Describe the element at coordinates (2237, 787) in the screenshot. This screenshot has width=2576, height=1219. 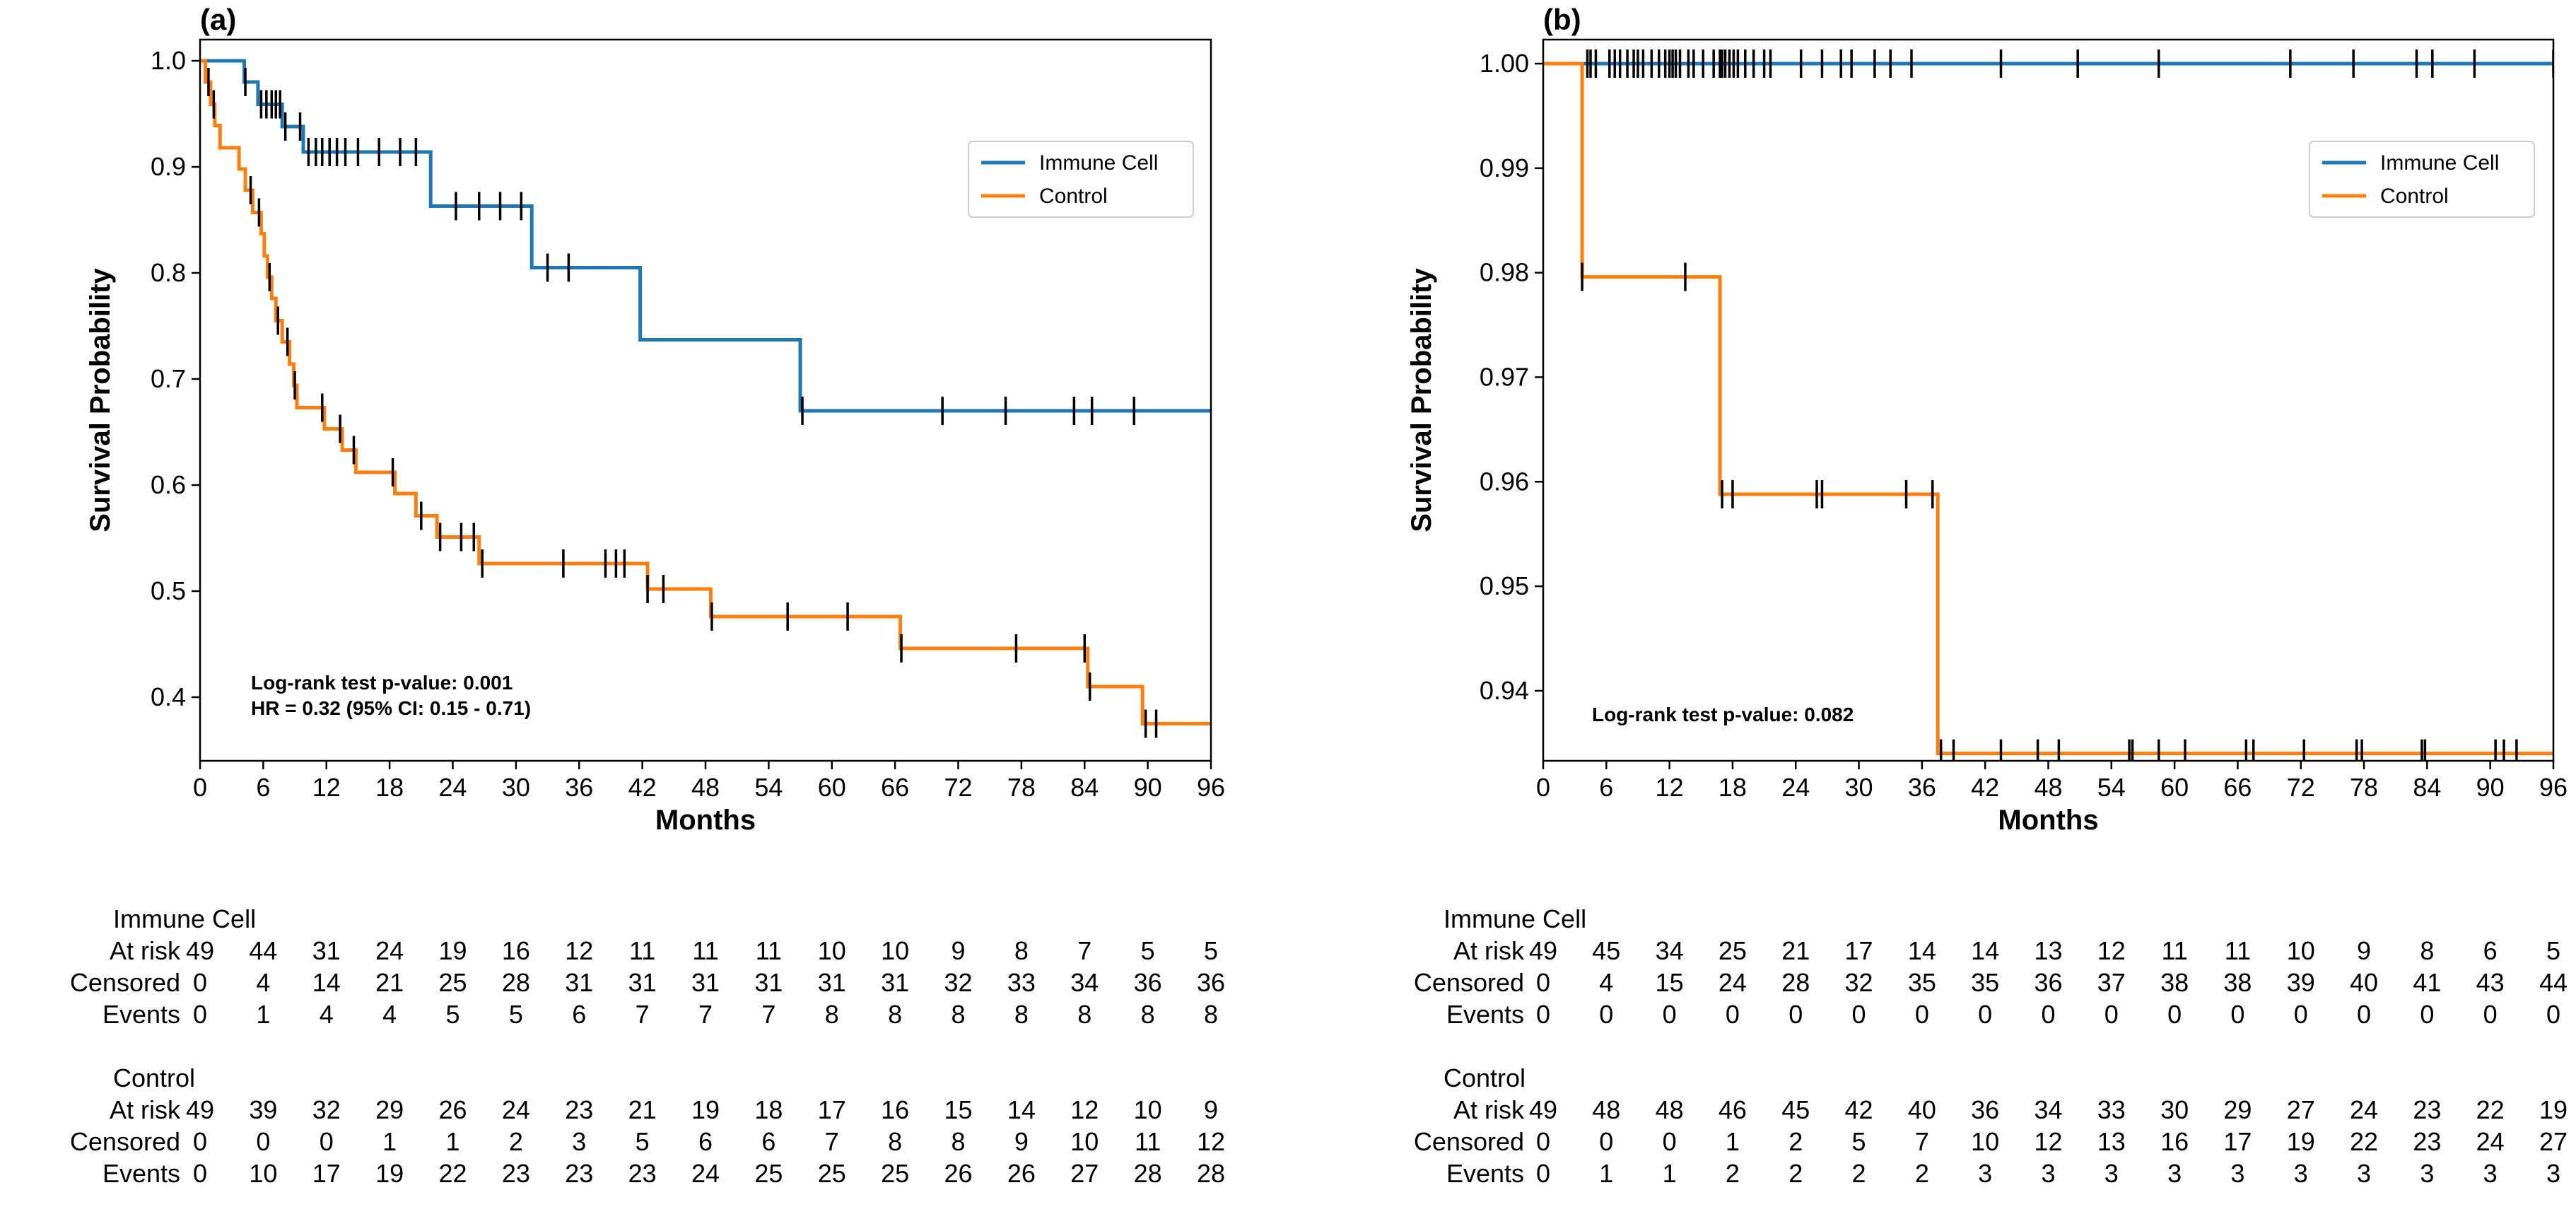
I see `x-tick-label: 66` at that location.